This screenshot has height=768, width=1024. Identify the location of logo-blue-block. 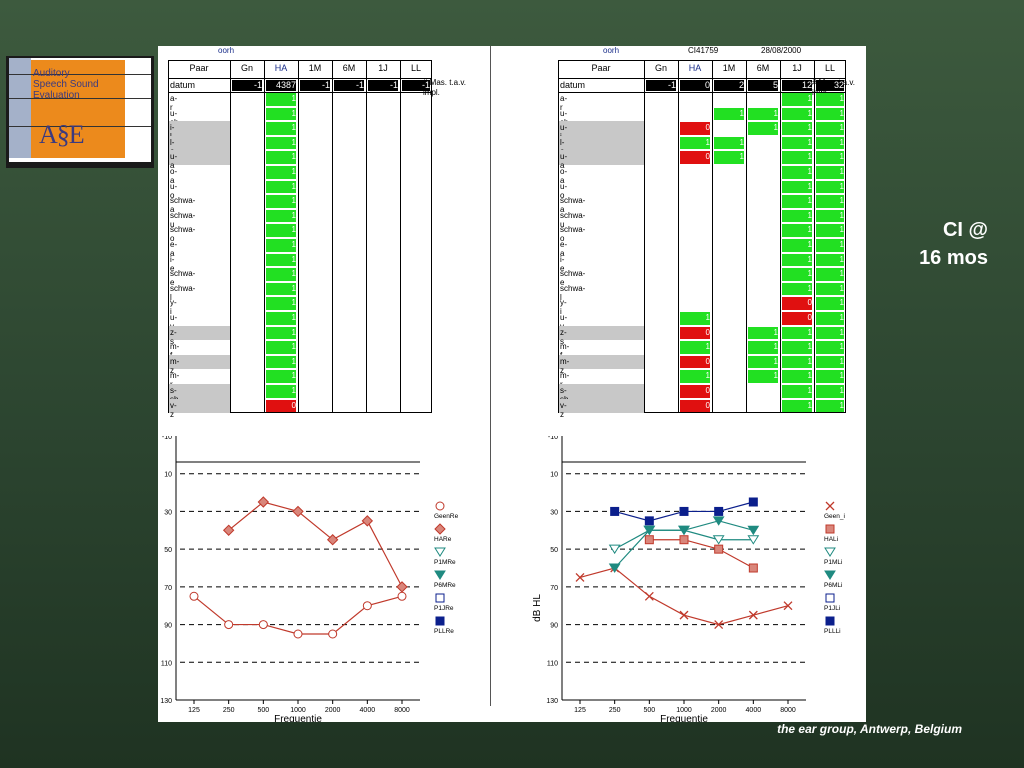
(20, 108).